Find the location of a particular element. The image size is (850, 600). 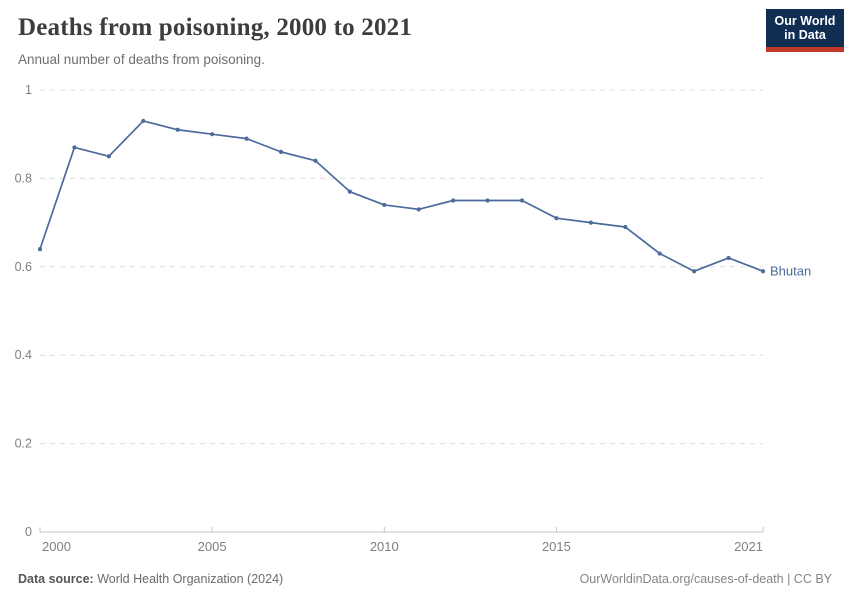

chart-subtitle: Annual number of deaths from poisoning. is located at coordinates (141, 59).